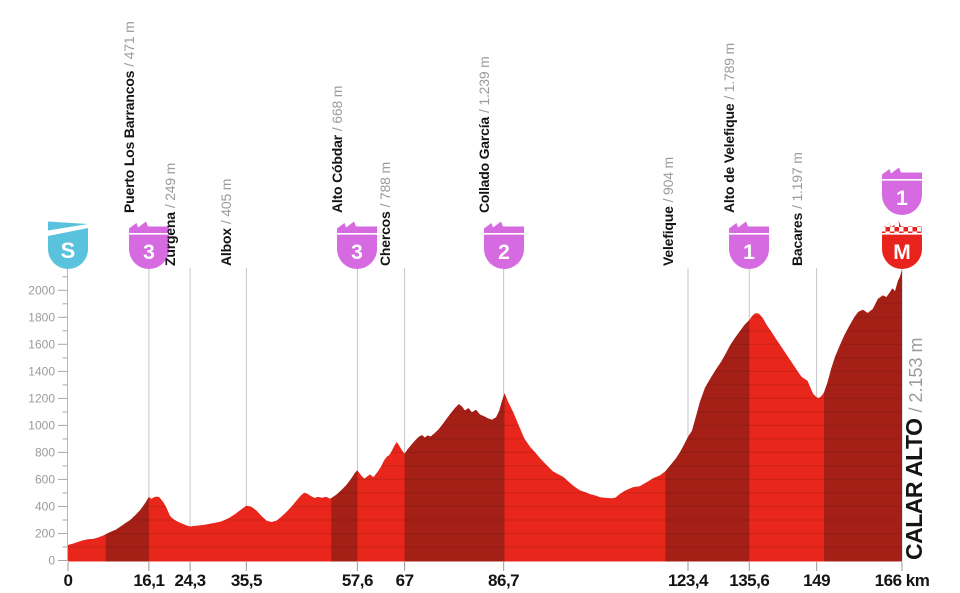  What do you see at coordinates (68, 250) in the screenshot?
I see `svg-text: S` at bounding box center [68, 250].